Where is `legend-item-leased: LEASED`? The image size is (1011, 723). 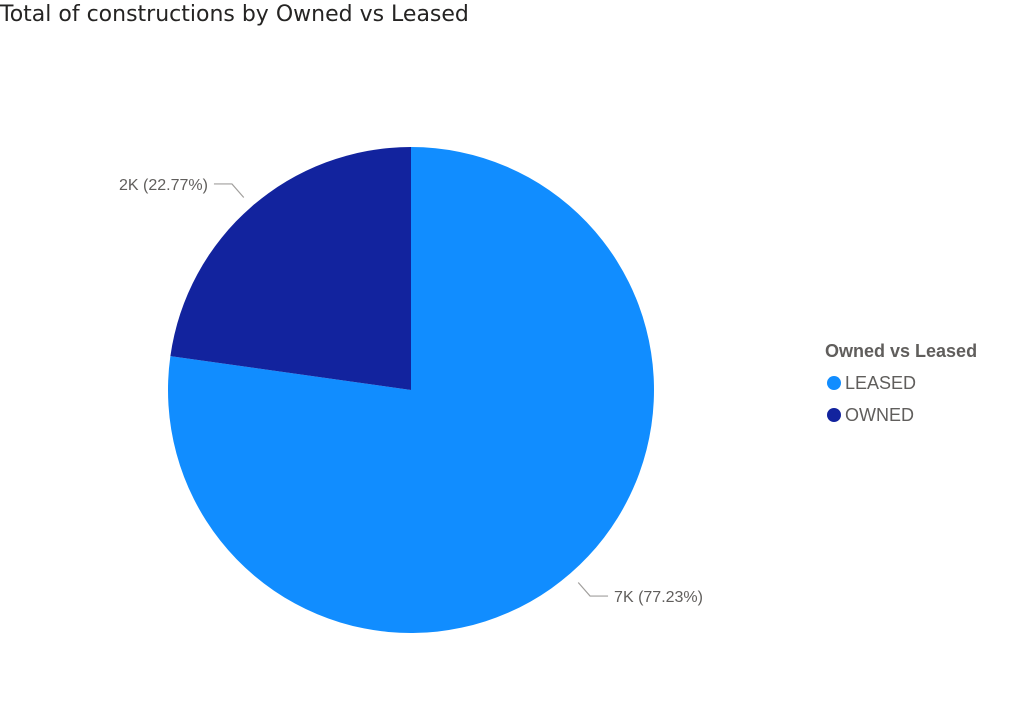
legend-item-leased: LEASED is located at coordinates (901, 383).